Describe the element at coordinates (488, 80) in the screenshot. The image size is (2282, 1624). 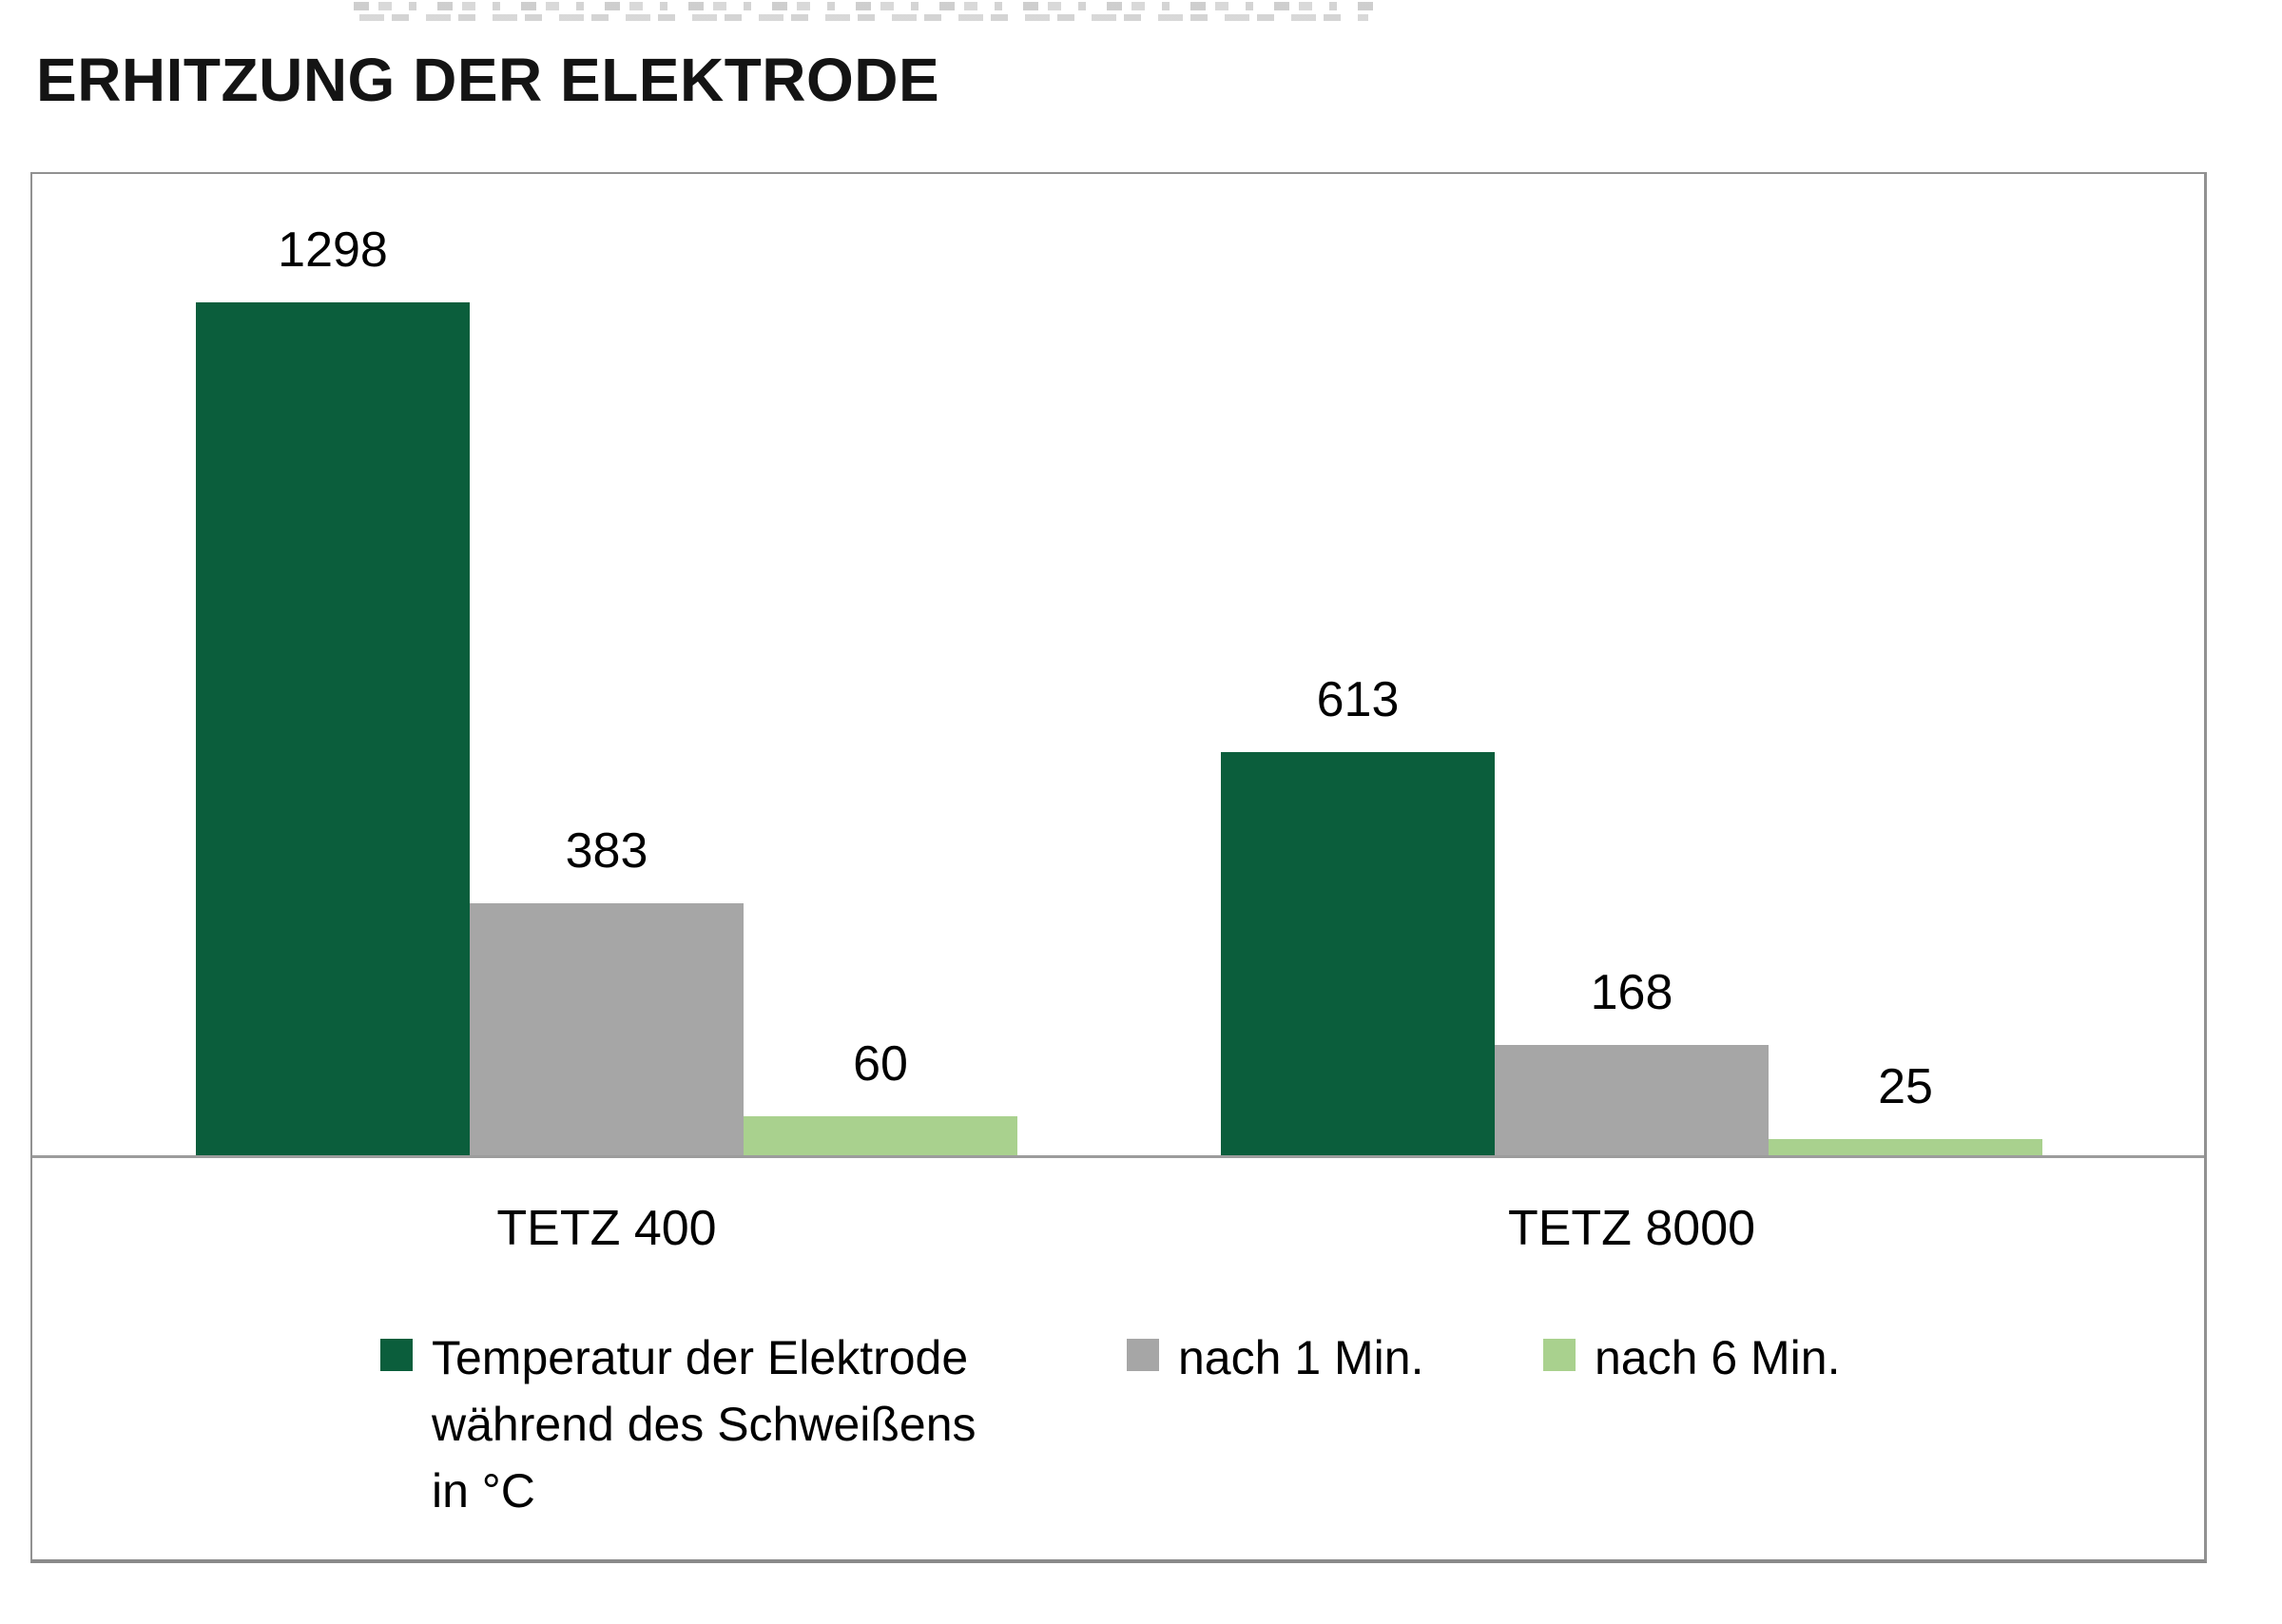
I see `page-title: ERHITZUNG DER ELEKTRODE` at that location.